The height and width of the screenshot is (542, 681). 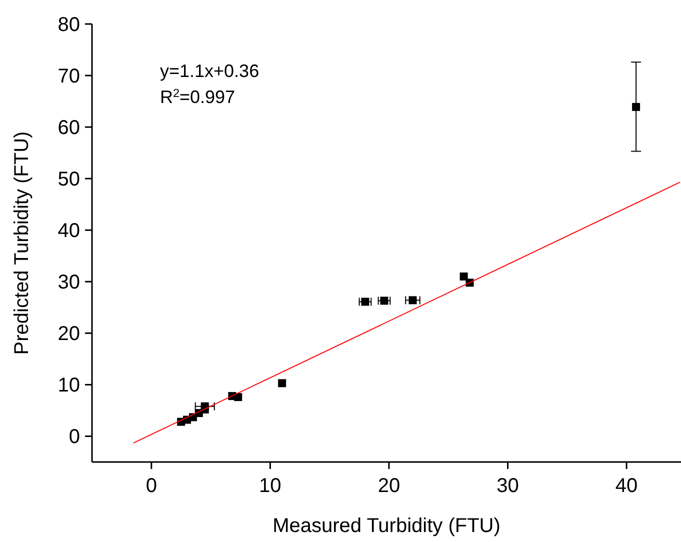 I want to click on y-tick-label: 50, so click(x=69, y=179).